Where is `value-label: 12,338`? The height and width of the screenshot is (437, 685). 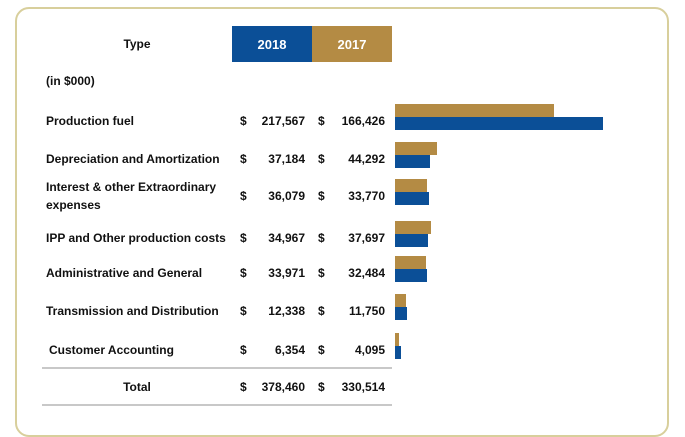 value-label: 12,338 is located at coordinates (286, 311).